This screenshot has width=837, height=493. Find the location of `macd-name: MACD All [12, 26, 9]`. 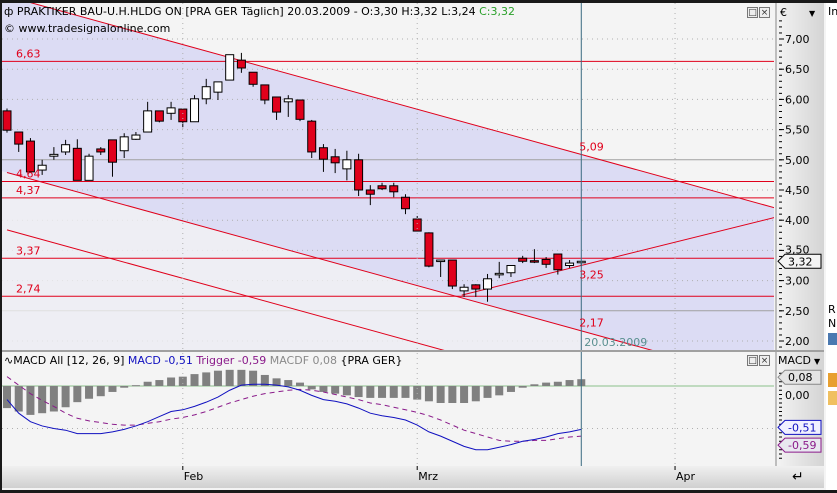

macd-name: MACD All [12, 26, 9] is located at coordinates (69, 360).